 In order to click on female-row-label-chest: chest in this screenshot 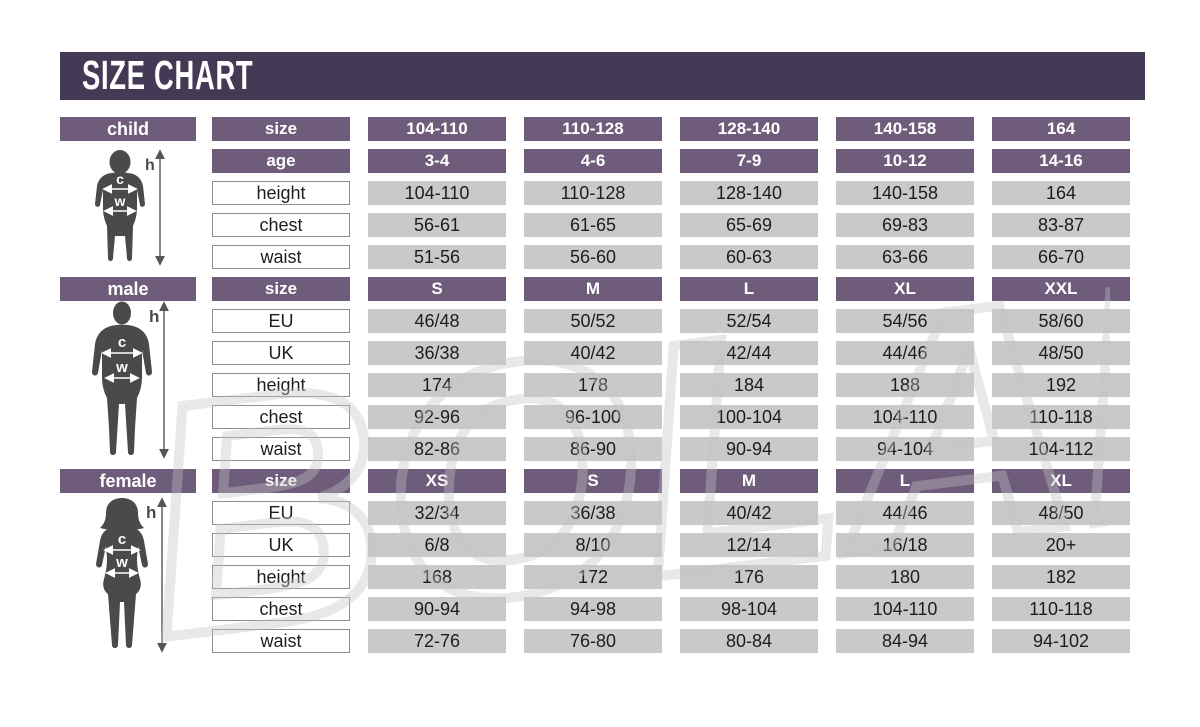, I will do `click(281, 609)`.